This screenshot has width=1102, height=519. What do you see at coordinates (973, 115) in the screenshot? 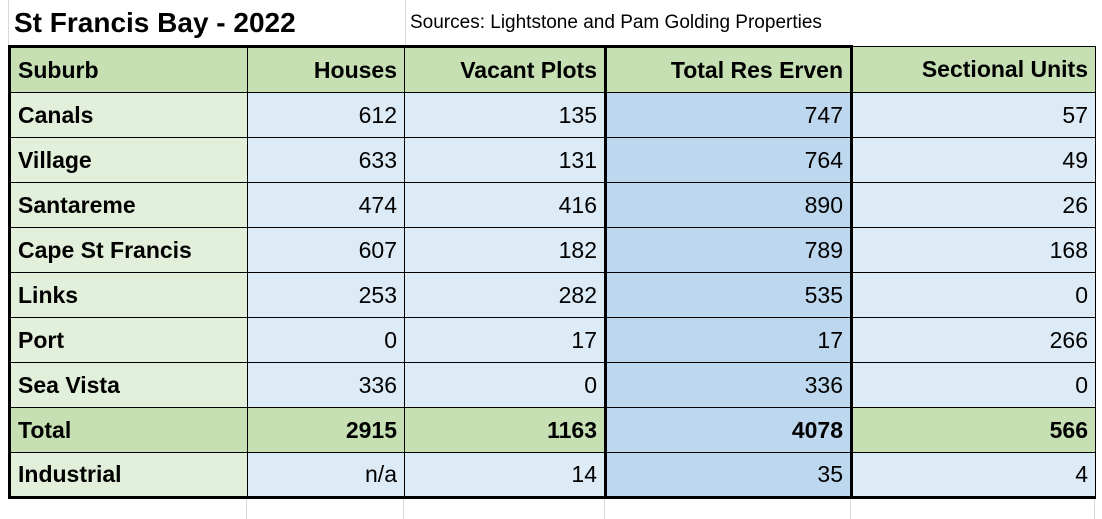
I see `value-cell: 57` at bounding box center [973, 115].